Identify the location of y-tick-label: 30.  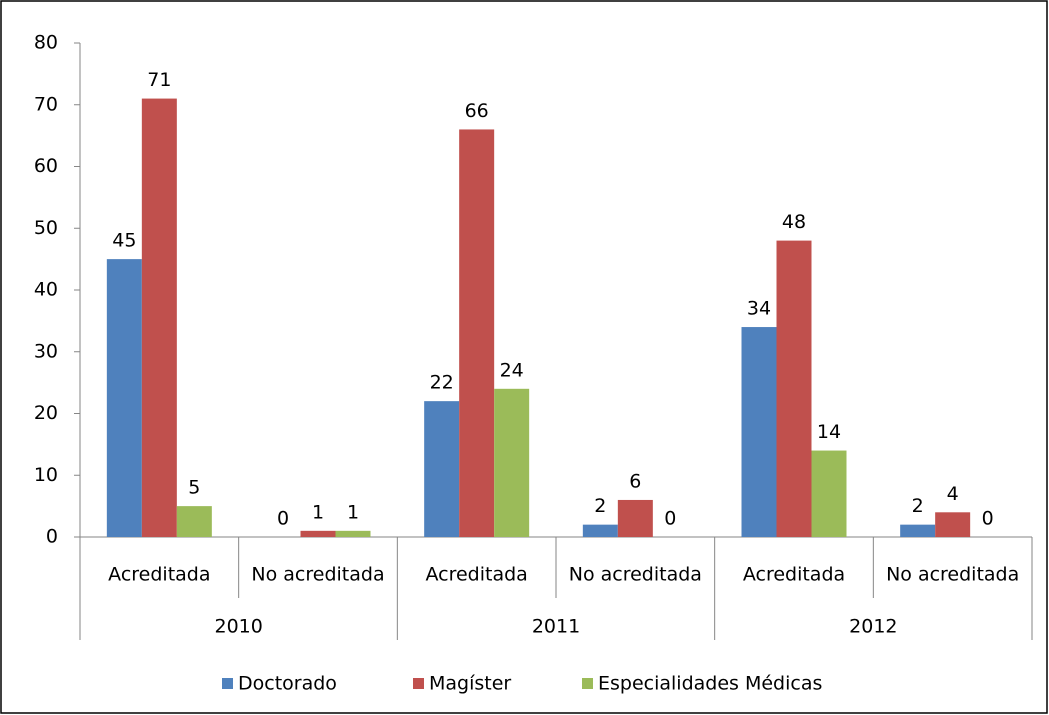
(46, 351).